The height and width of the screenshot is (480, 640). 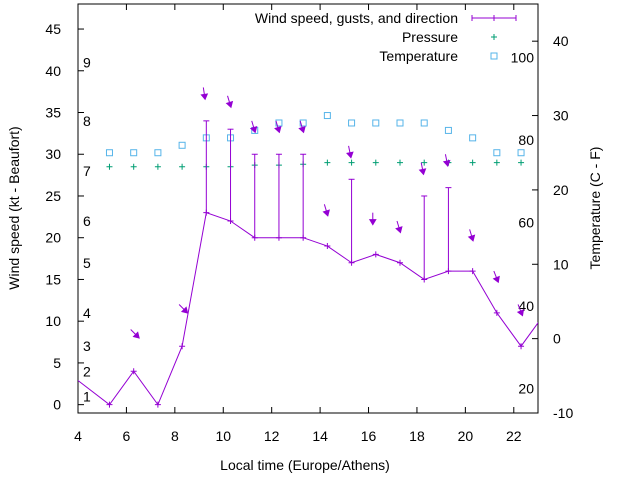 I want to click on beaufort-label: 3, so click(x=87, y=346).